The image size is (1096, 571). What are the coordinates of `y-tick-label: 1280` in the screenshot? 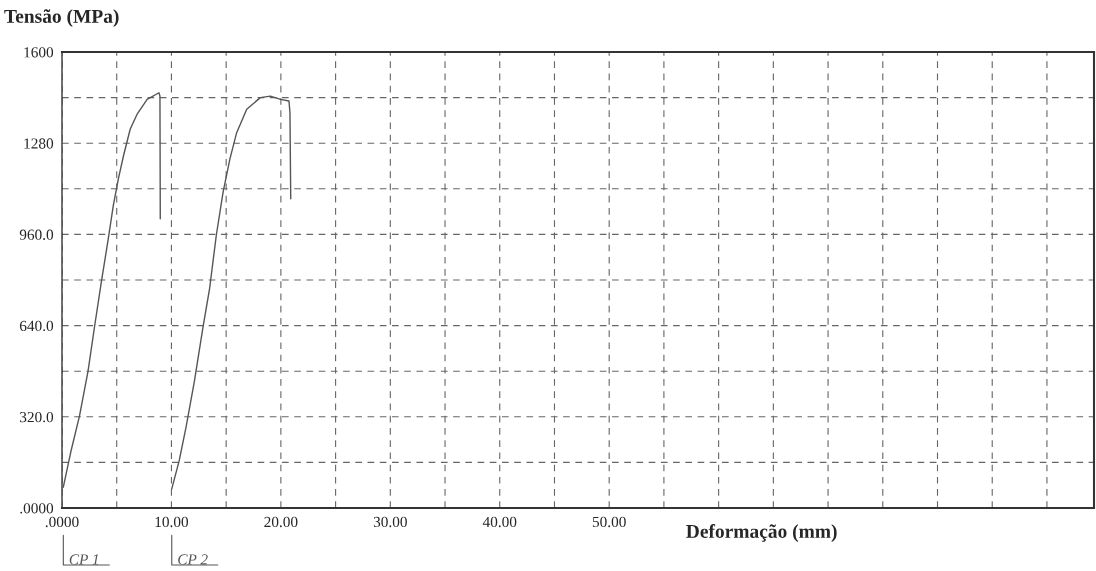 It's located at (39, 143).